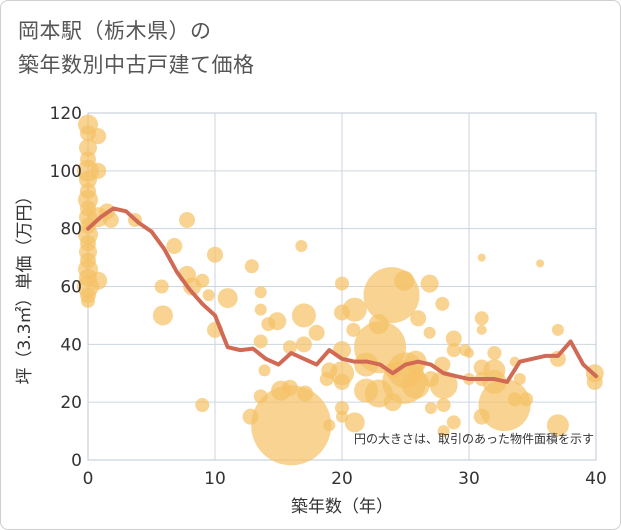  What do you see at coordinates (25, 285) in the screenshot?
I see `y-axis-label: 坪（3.3㎡）単価（万円）` at bounding box center [25, 285].